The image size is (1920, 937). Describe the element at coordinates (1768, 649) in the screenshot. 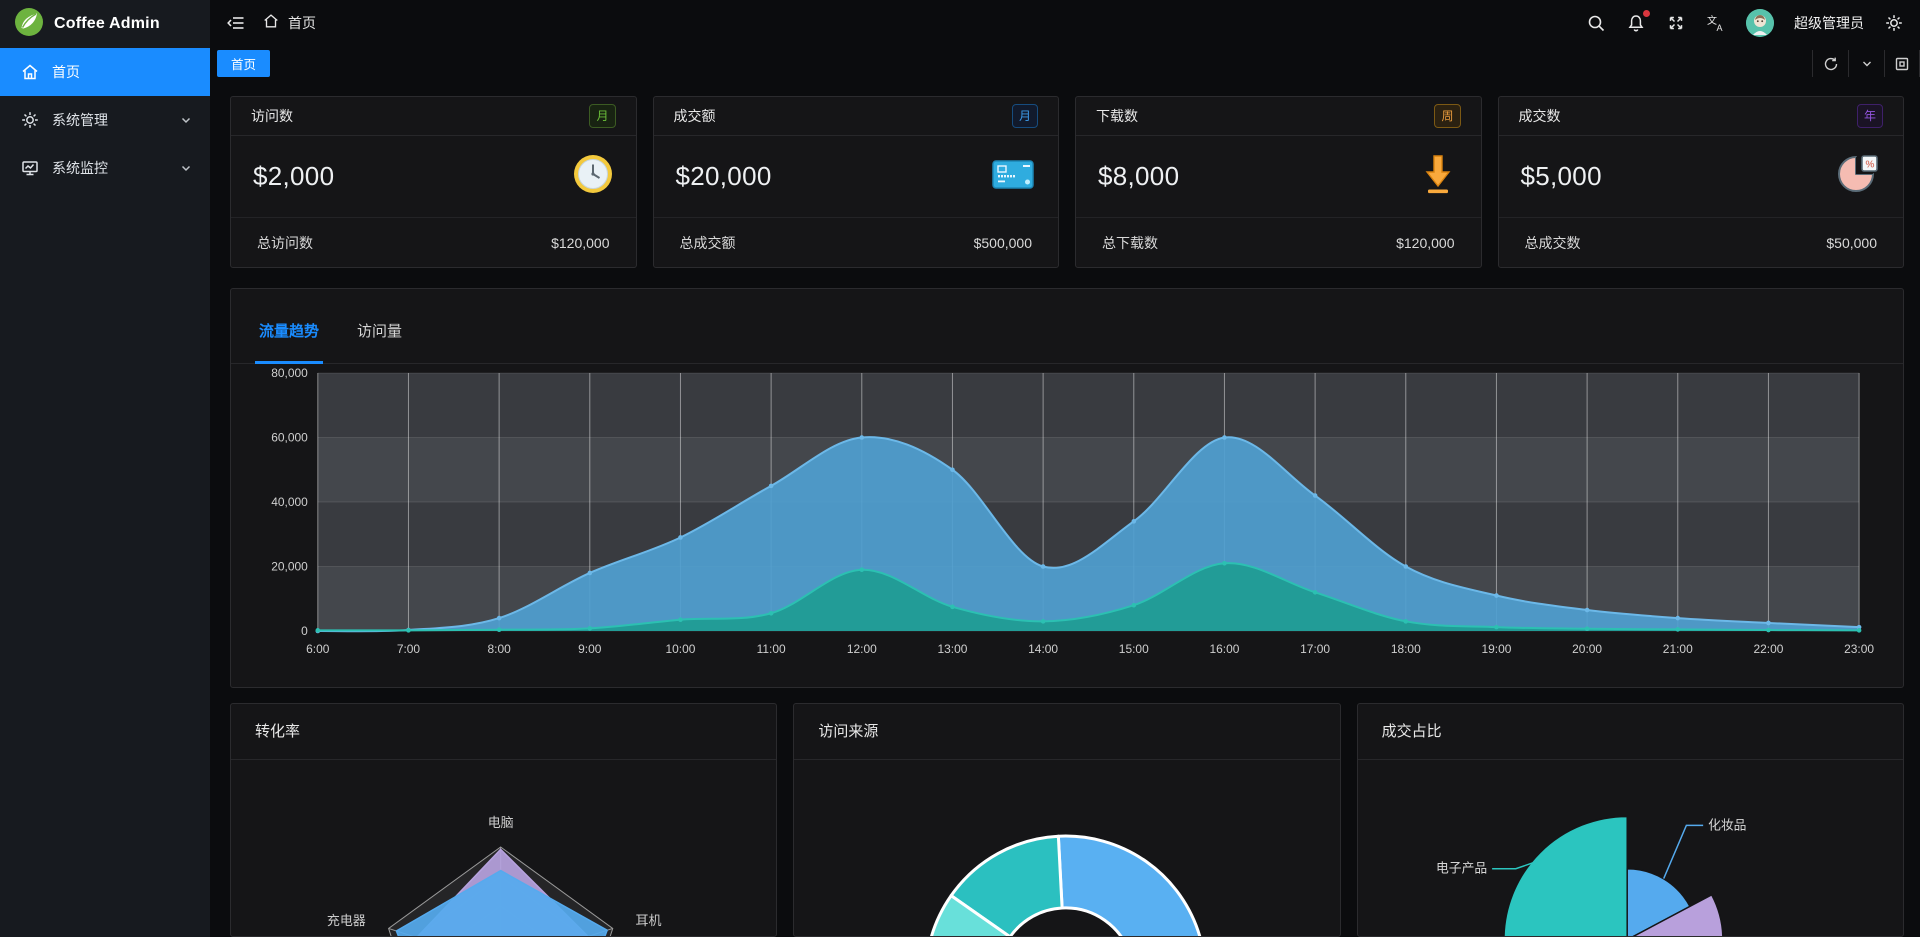

I see `svg-text: 22:00` at that location.